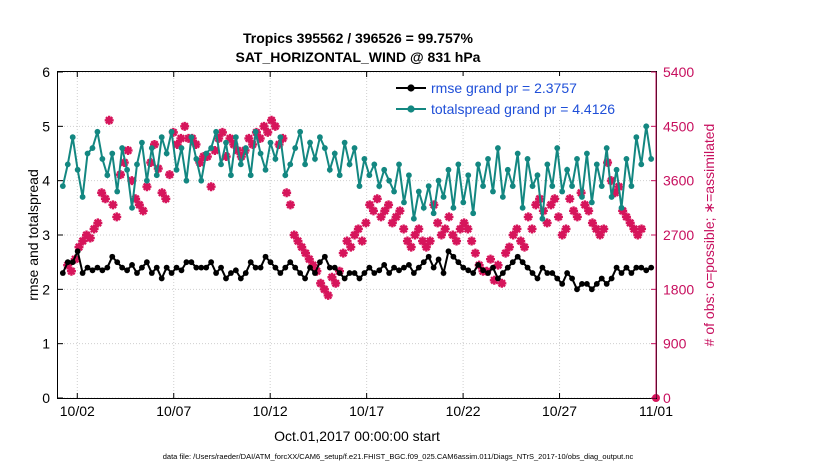 This screenshot has width=830, height=470. I want to click on x-axis-label: Oct.01,2017 00:00:00 start, so click(357, 436).